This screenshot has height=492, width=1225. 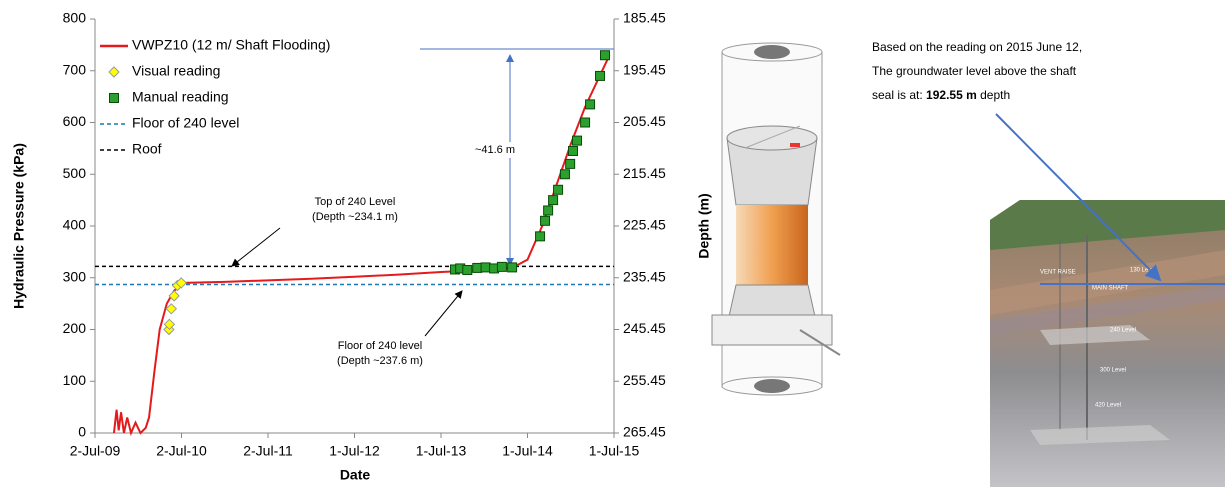 I want to click on y-axis-title: Hydraulic Pressure (kPa), so click(x=19, y=226).